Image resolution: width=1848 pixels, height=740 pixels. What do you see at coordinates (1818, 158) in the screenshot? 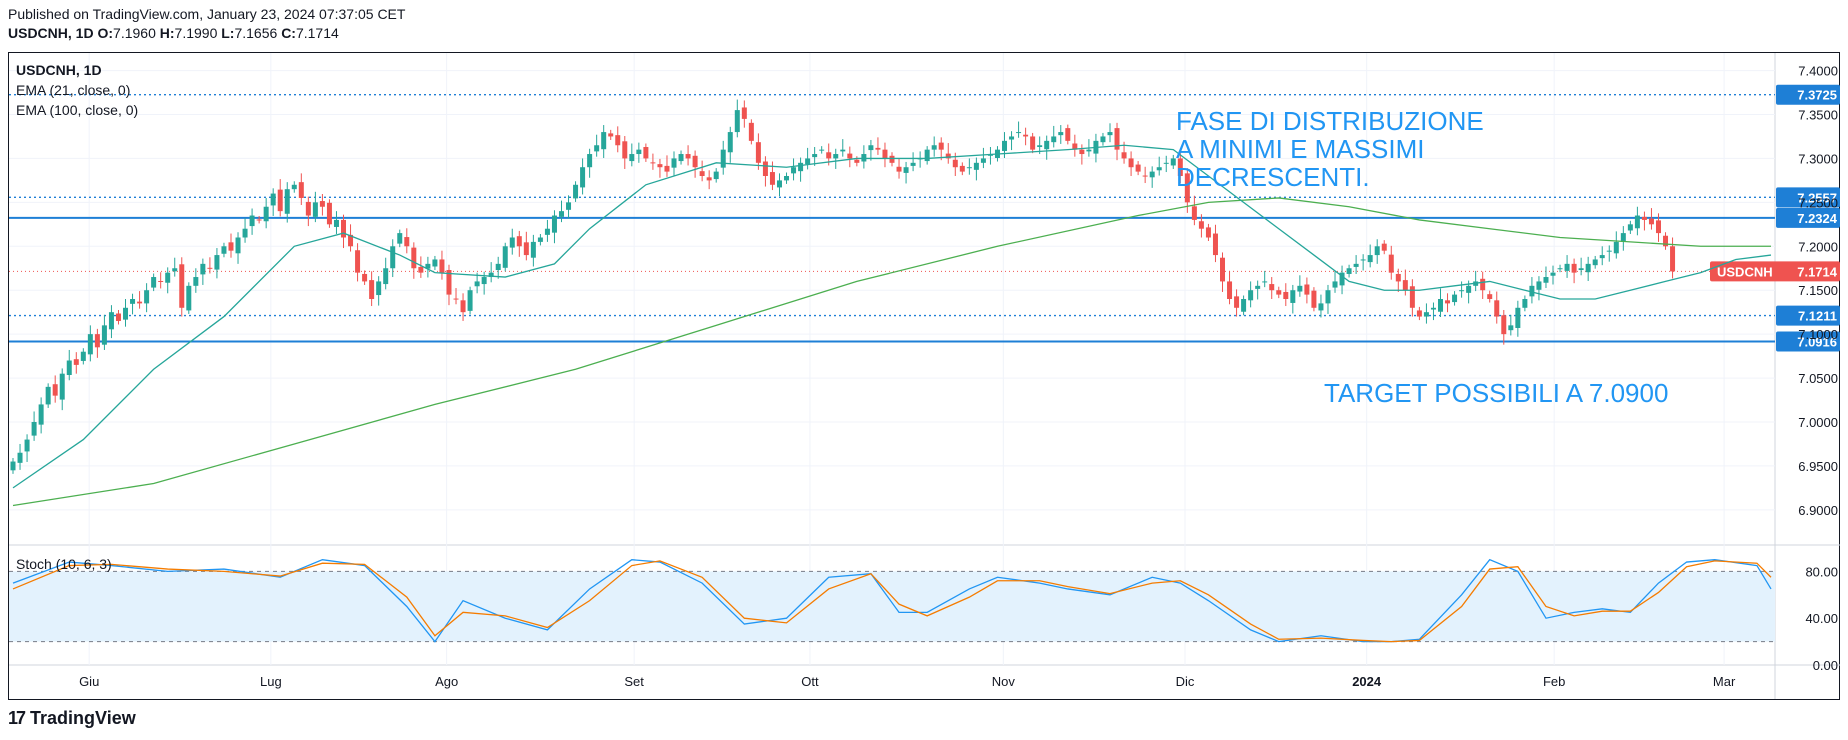
I see `price-tick-label: 7.3000` at bounding box center [1818, 158].